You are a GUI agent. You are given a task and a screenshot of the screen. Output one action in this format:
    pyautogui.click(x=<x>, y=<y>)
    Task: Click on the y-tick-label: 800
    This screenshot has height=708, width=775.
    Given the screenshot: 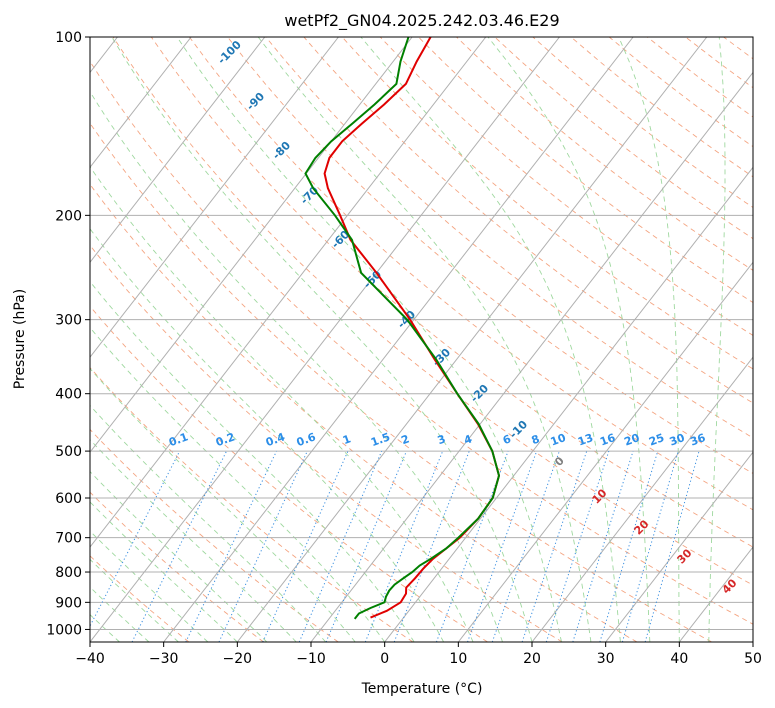 What is the action you would take?
    pyautogui.click(x=68, y=573)
    